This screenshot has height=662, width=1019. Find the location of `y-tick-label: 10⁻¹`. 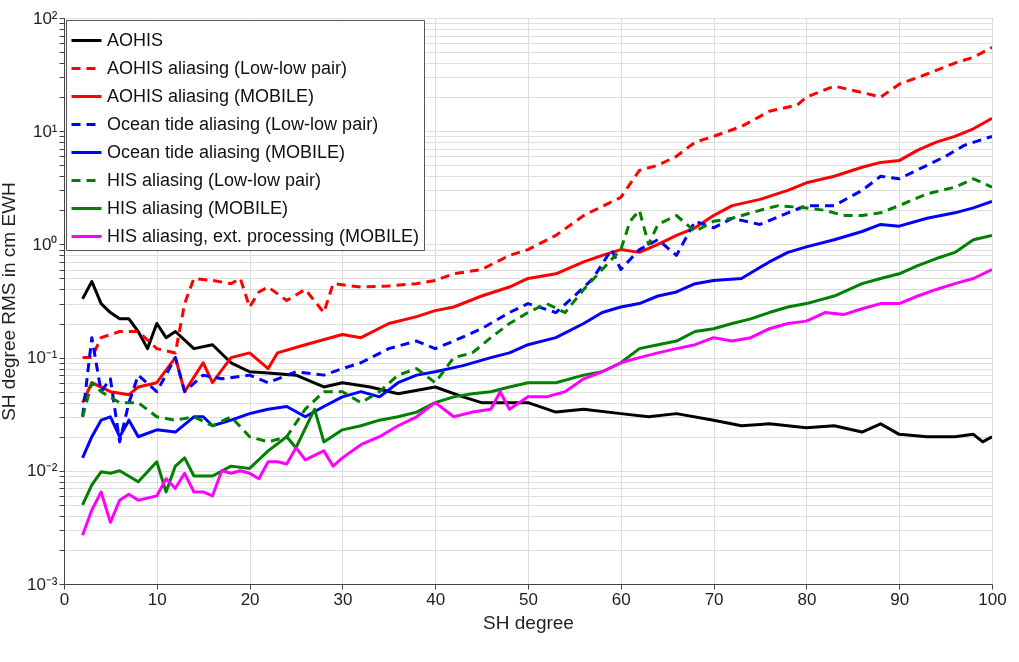

y-tick-label: 10⁻¹ is located at coordinates (42, 358).